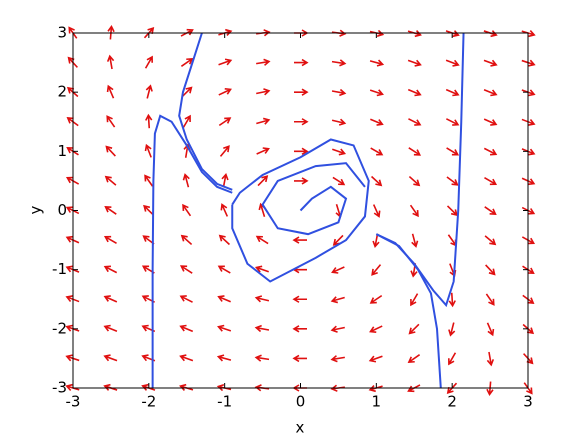  What do you see at coordinates (36, 209) in the screenshot?
I see `y-axis-label: y` at bounding box center [36, 209].